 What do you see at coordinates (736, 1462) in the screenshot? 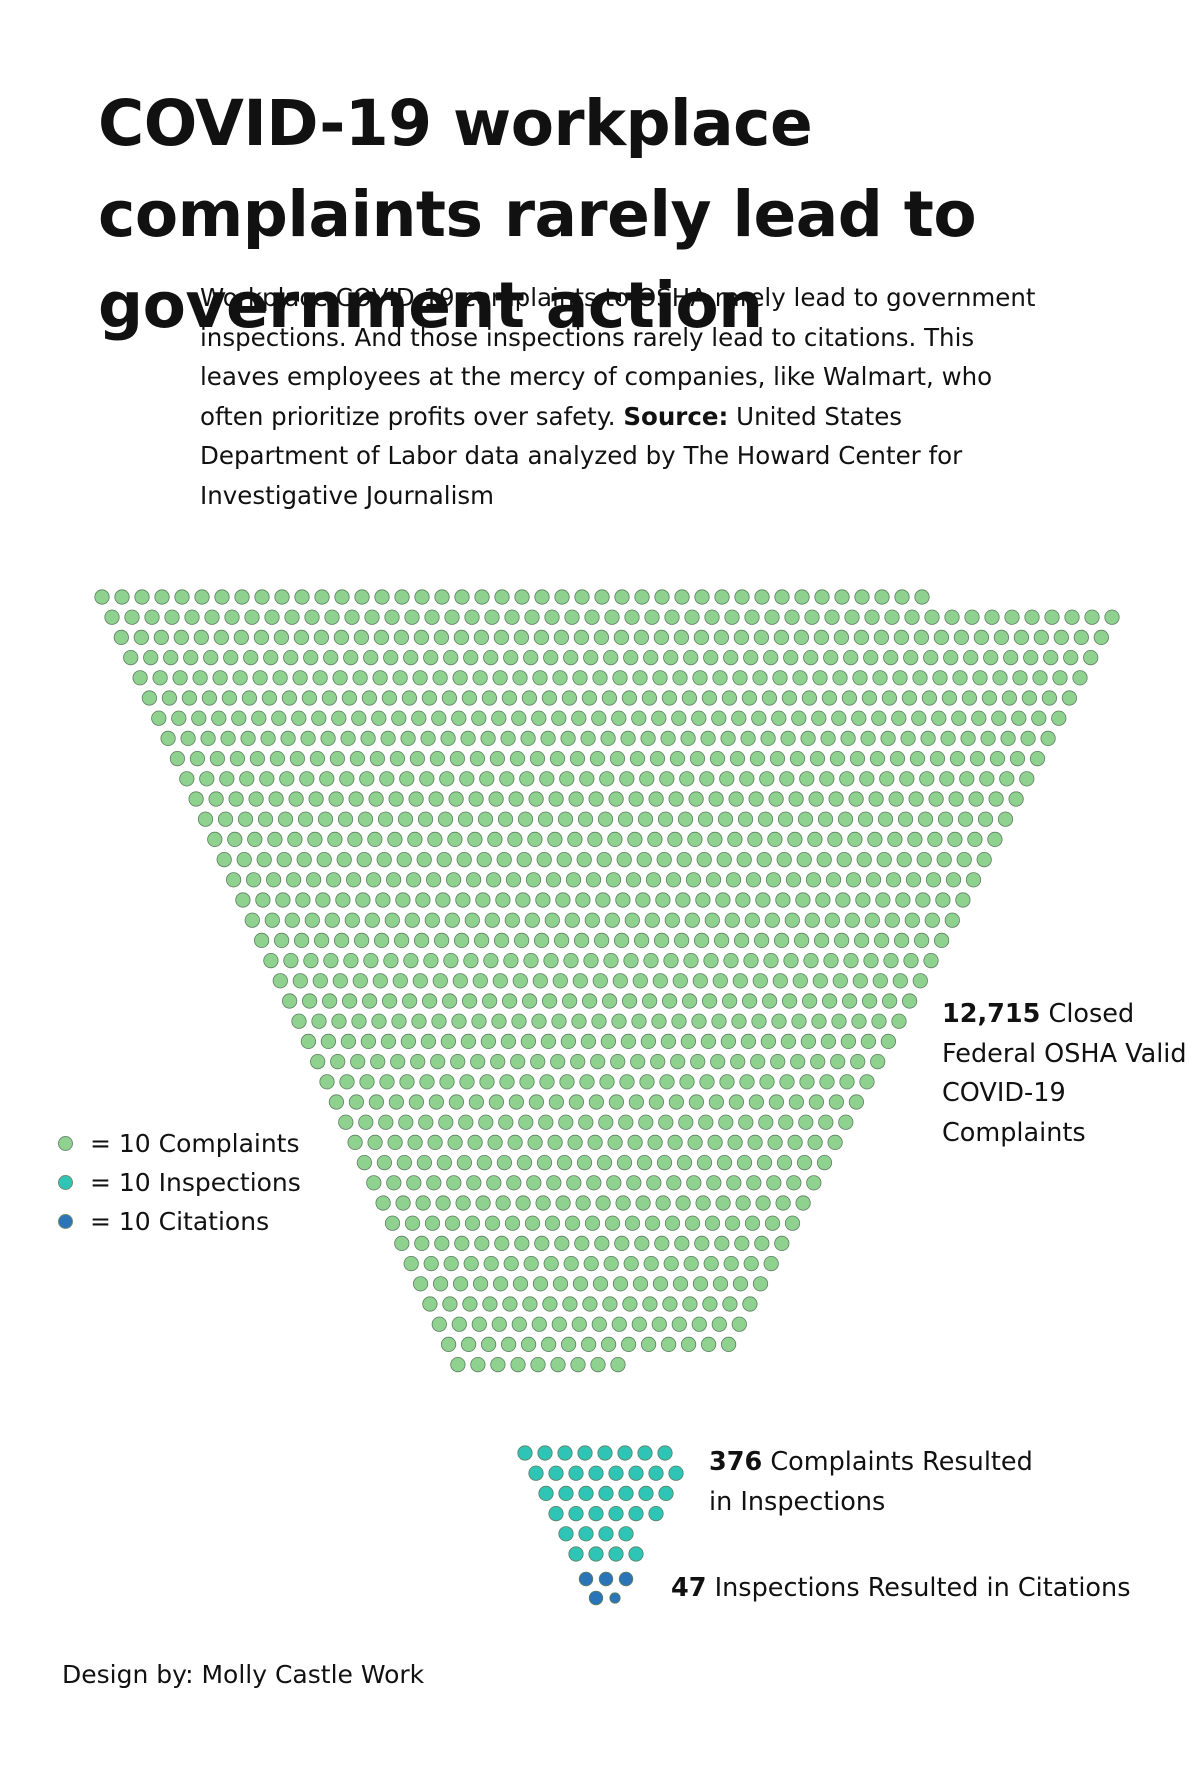
I see `inspections-value: 376` at bounding box center [736, 1462].